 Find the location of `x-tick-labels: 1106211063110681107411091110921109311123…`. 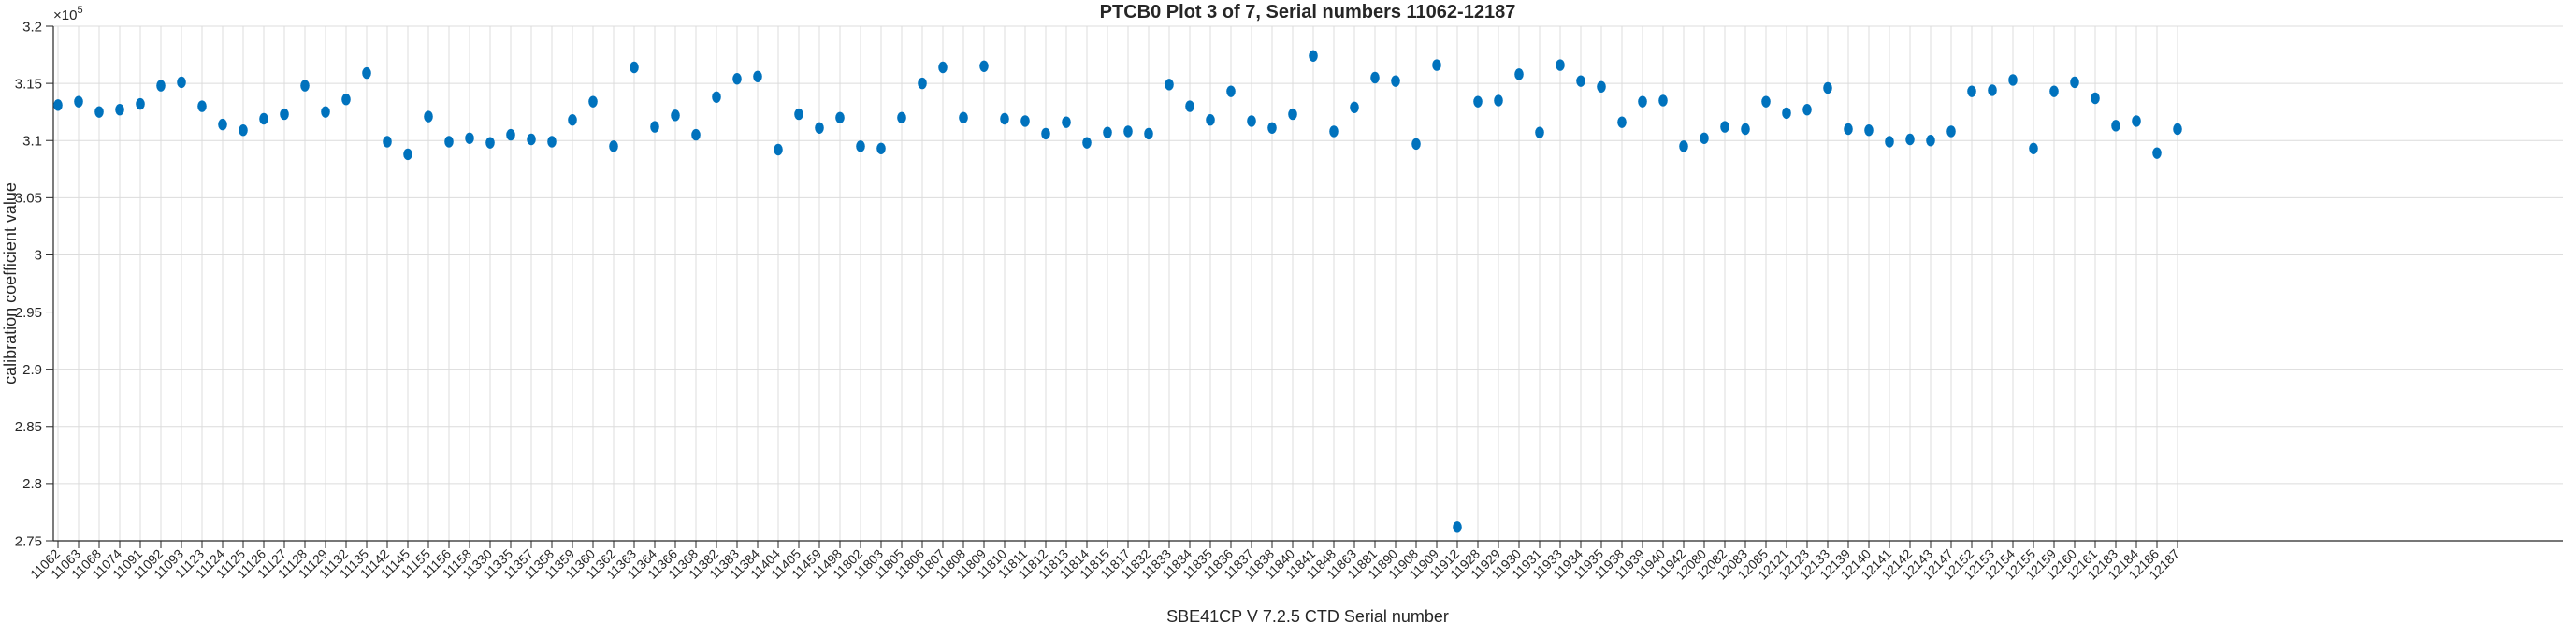

x-tick-labels: 1106211063110681107411091110921109311123… is located at coordinates (1104, 564).